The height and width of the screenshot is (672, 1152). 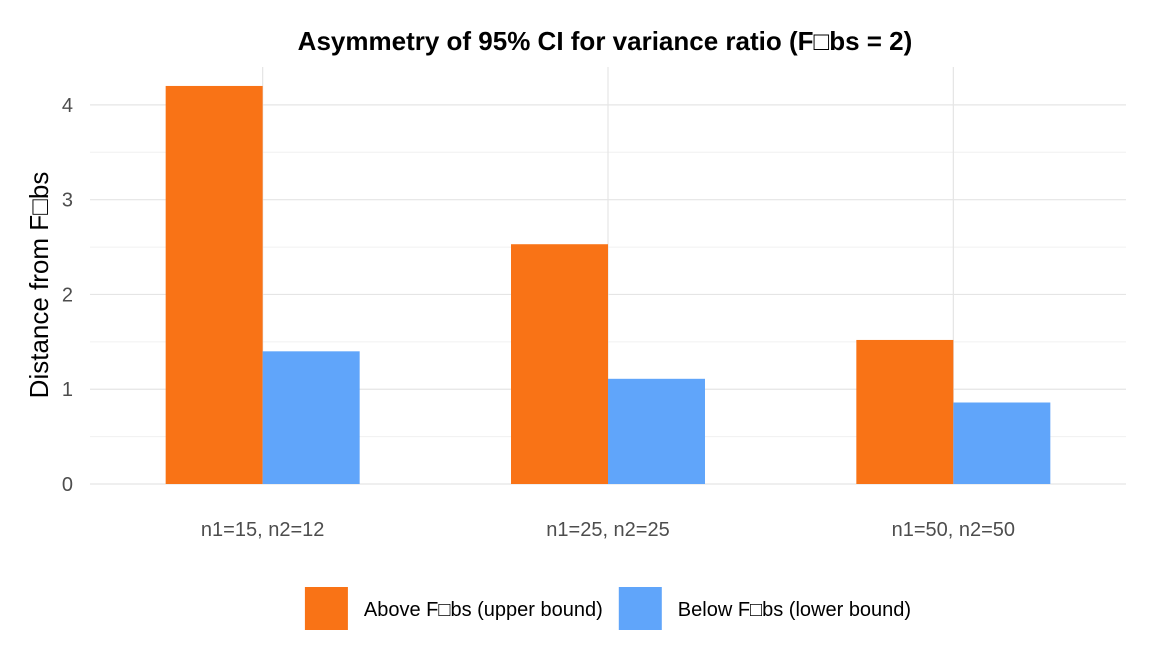 I want to click on y-tick-label: 4, so click(x=67, y=106).